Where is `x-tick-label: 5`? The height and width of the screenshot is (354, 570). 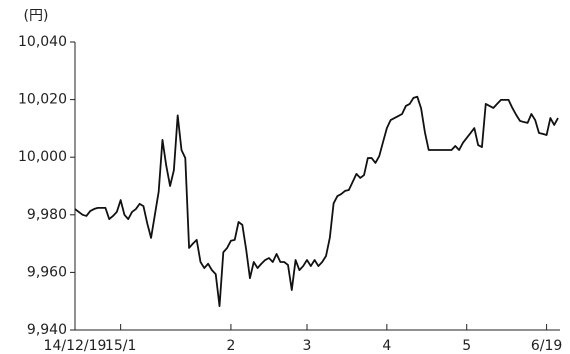 x-tick-label: 5 is located at coordinates (466, 346).